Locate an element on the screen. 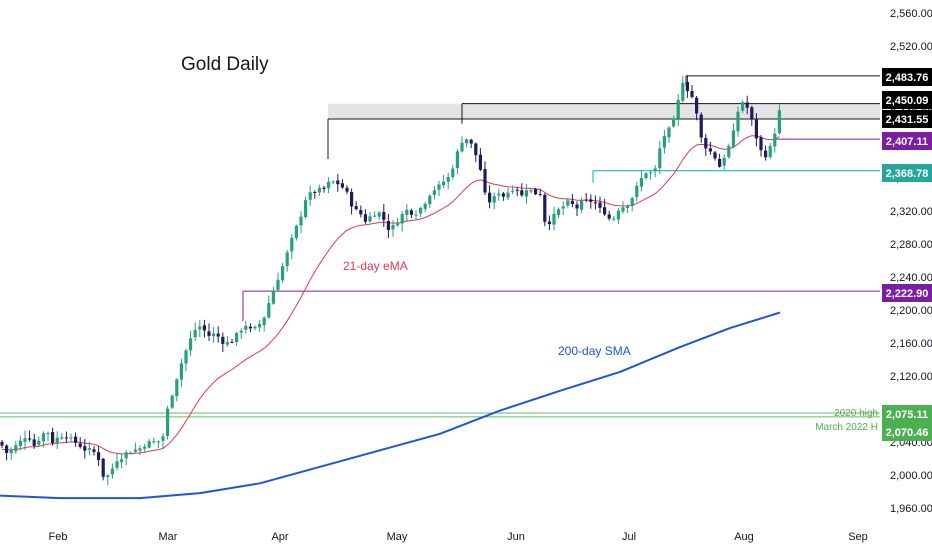 The width and height of the screenshot is (932, 550). y-tick-label: 2,000.00 is located at coordinates (911, 476).